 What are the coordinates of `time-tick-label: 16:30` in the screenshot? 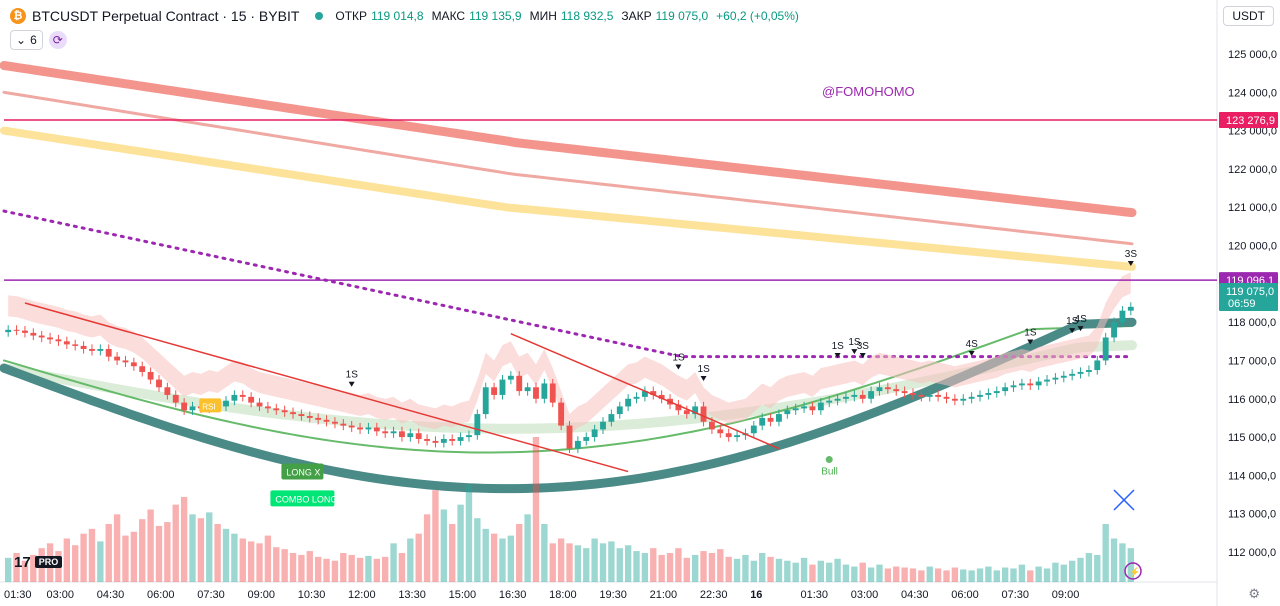 It's located at (513, 595).